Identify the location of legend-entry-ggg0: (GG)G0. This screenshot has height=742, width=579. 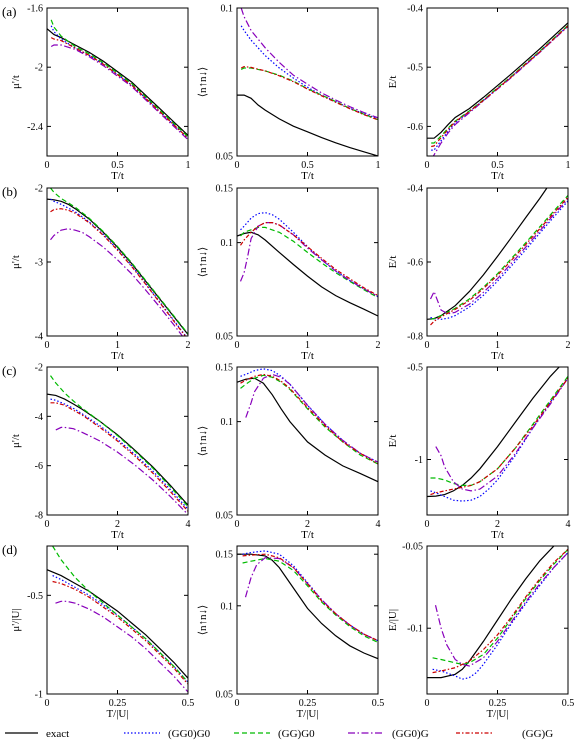
(274, 734).